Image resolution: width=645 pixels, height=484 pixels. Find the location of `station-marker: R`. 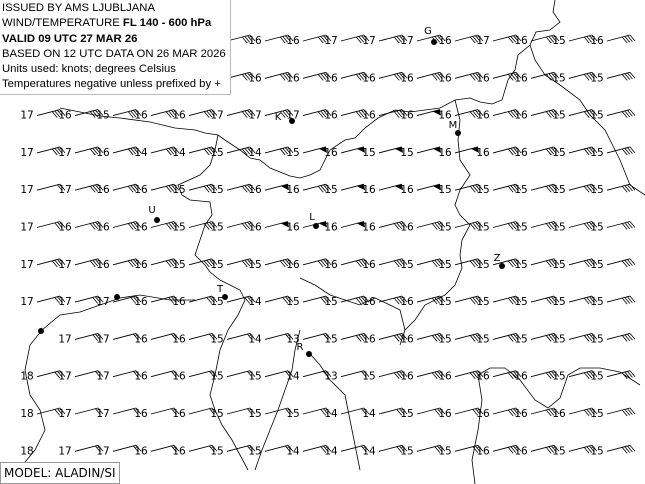

station-marker: R is located at coordinates (304, 349).